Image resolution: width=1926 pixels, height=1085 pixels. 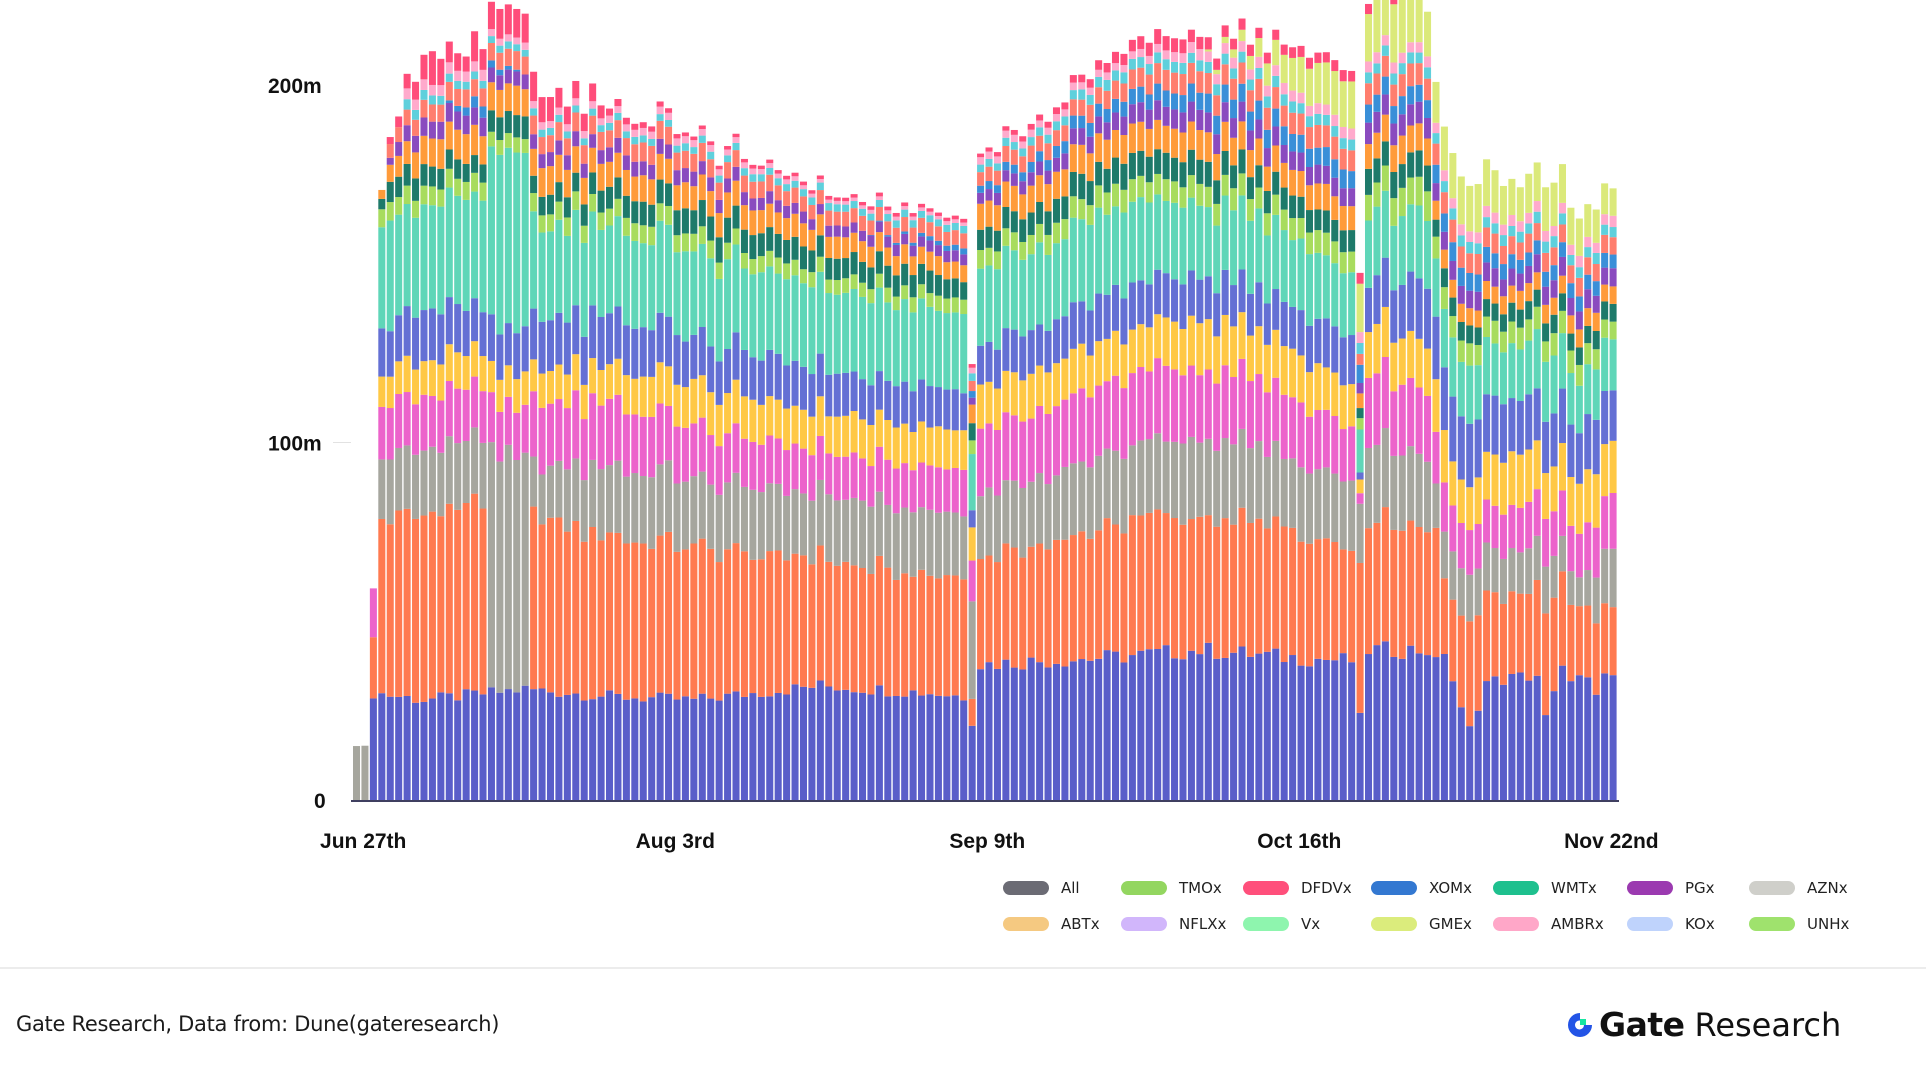 What do you see at coordinates (1450, 888) in the screenshot?
I see `legend-label: XOMx` at bounding box center [1450, 888].